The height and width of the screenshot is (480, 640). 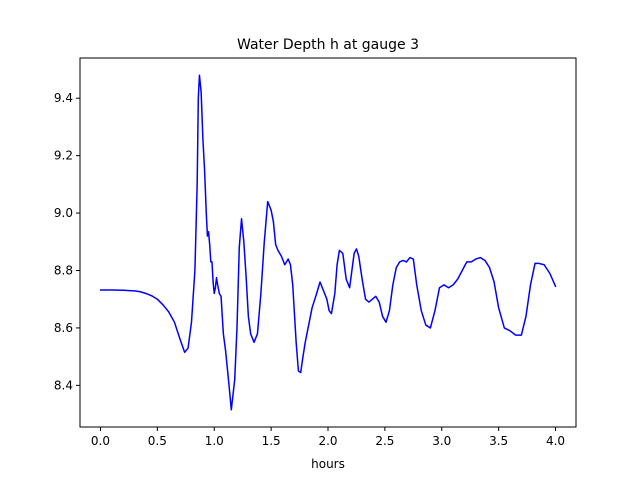 What do you see at coordinates (157, 441) in the screenshot?
I see `x-tick-label: 0.5` at bounding box center [157, 441].